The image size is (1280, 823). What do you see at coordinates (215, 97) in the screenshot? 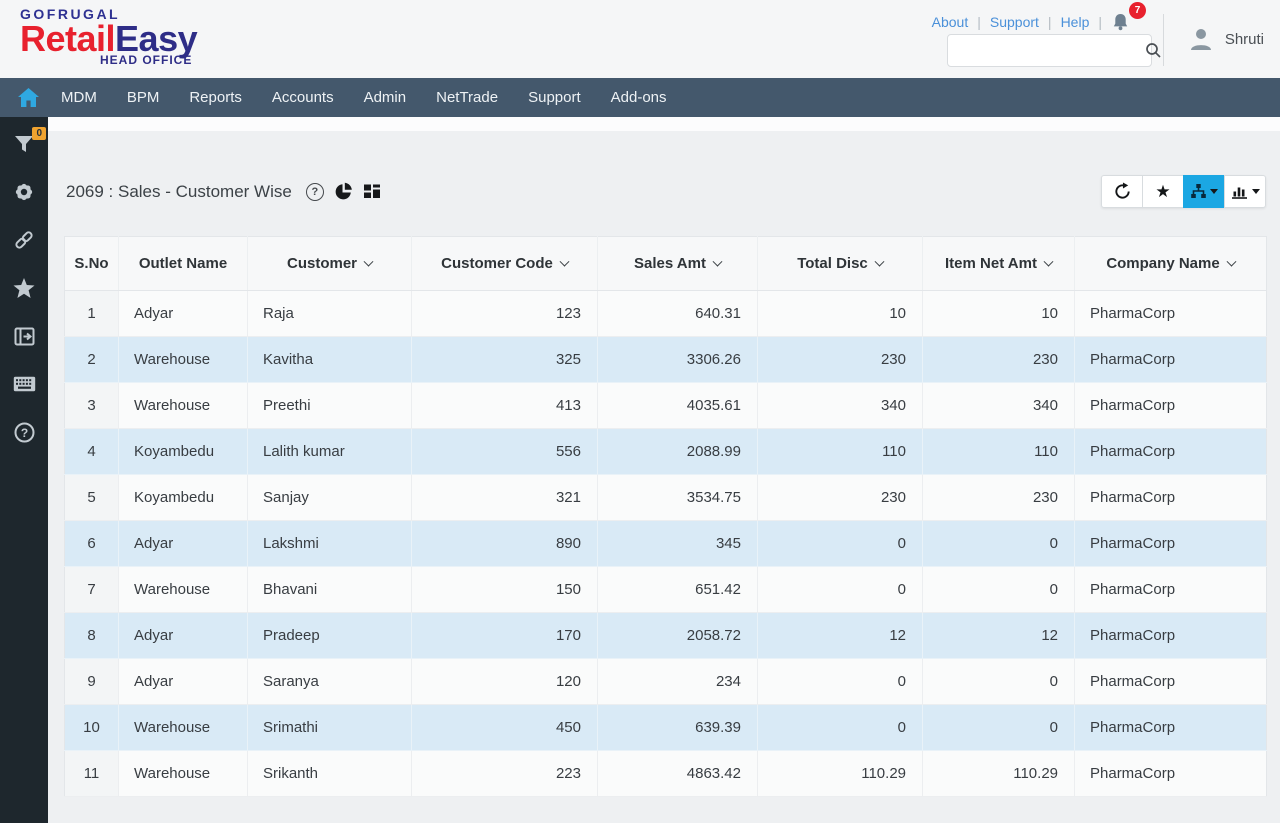
I see `nav-item-reports: Reports` at bounding box center [215, 97].